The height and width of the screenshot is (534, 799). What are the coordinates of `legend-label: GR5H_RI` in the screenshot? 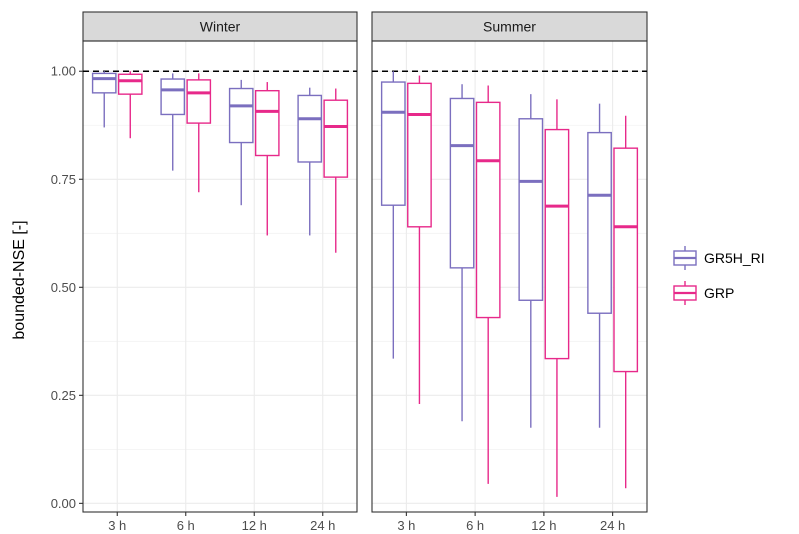 It's located at (734, 258).